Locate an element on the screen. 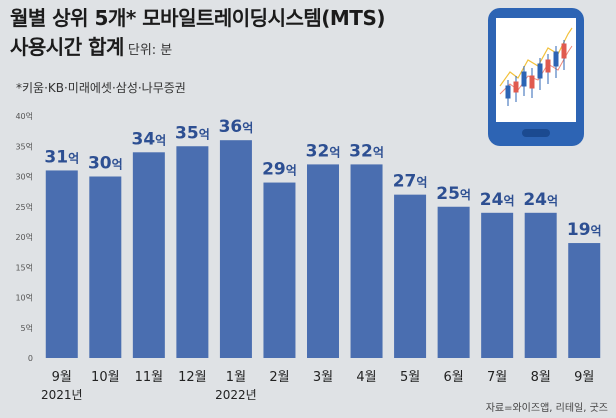 This screenshot has width=616, height=418. x-tick-label: 4월 is located at coordinates (366, 377).